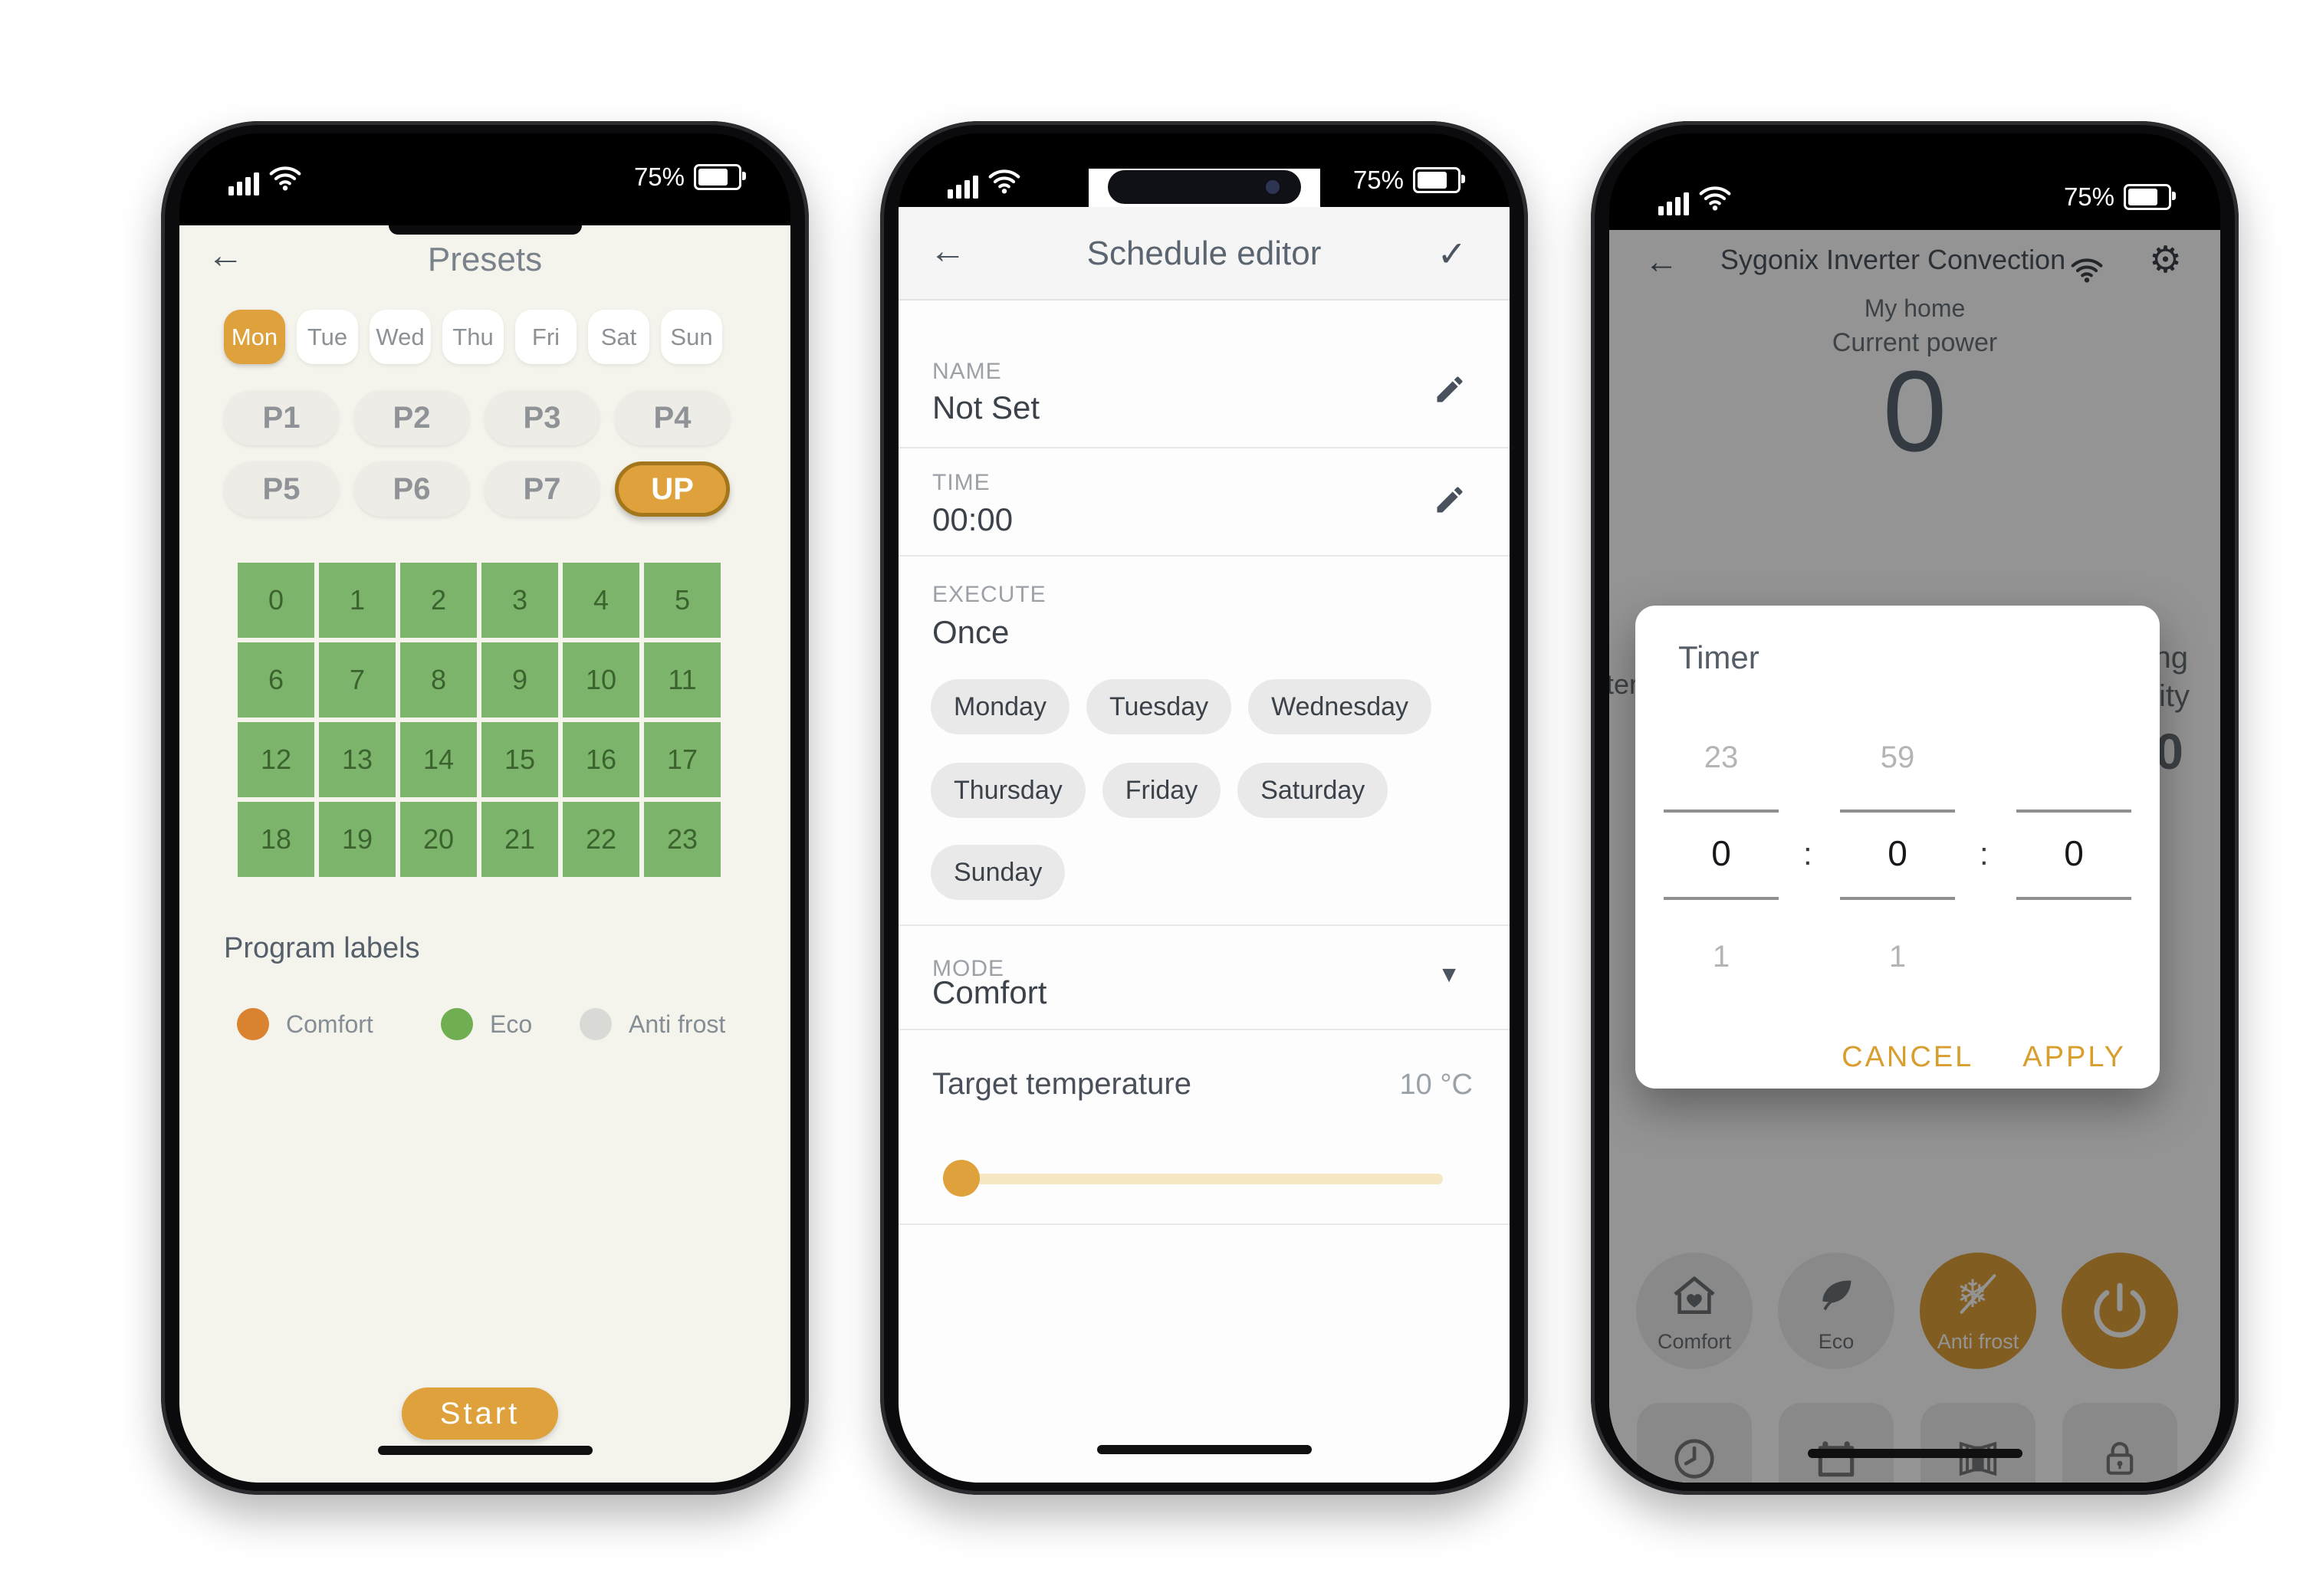  What do you see at coordinates (1978, 1341) in the screenshot?
I see `mode-button-label: Anti frost` at bounding box center [1978, 1341].